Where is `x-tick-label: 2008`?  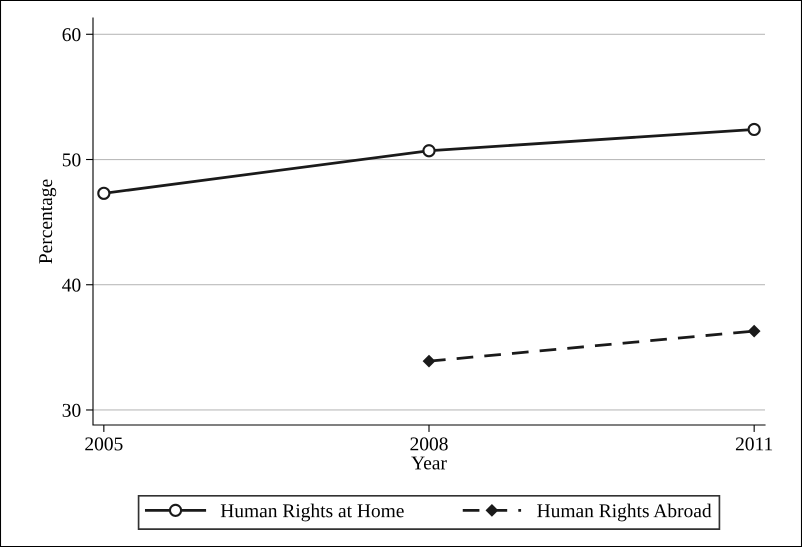 x-tick-label: 2008 is located at coordinates (429, 443).